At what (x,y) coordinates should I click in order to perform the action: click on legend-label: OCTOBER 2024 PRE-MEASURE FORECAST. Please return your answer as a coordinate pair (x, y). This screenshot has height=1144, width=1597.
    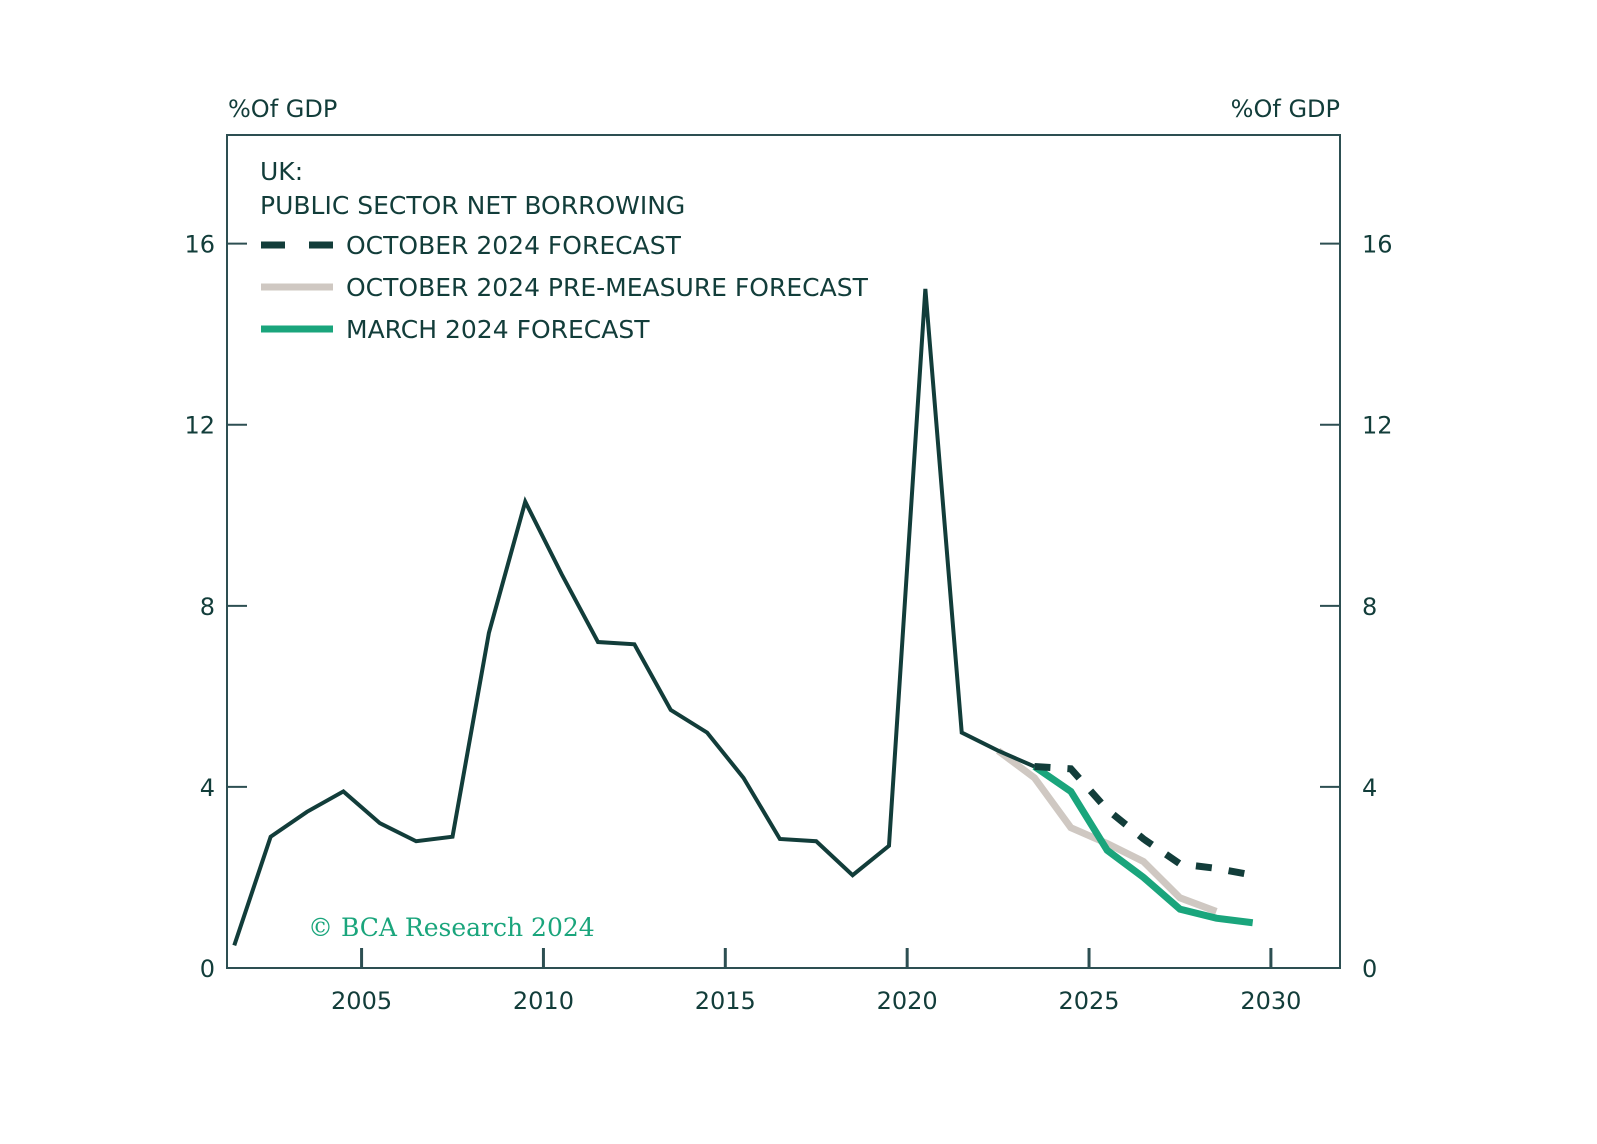
    Looking at the image, I should click on (607, 287).